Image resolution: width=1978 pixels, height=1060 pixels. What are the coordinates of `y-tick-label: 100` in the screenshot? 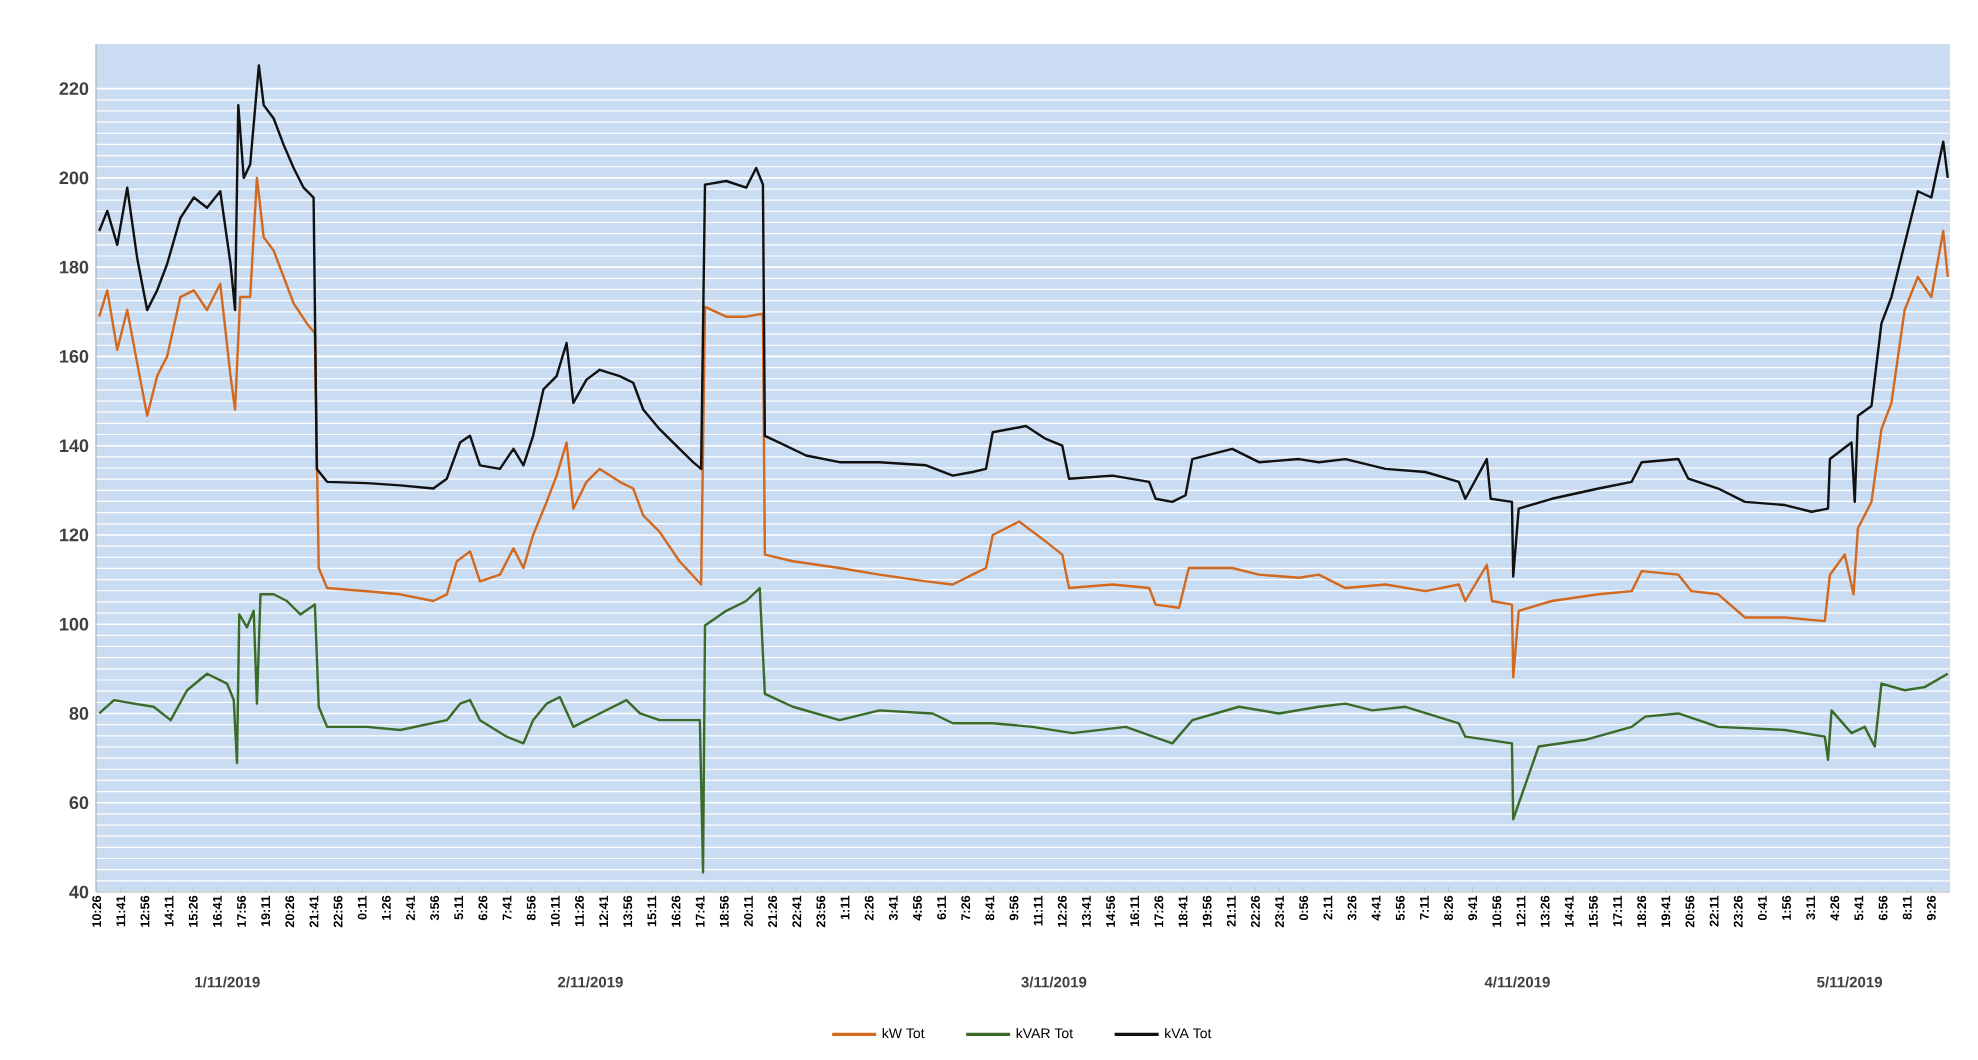 It's located at (74, 624).